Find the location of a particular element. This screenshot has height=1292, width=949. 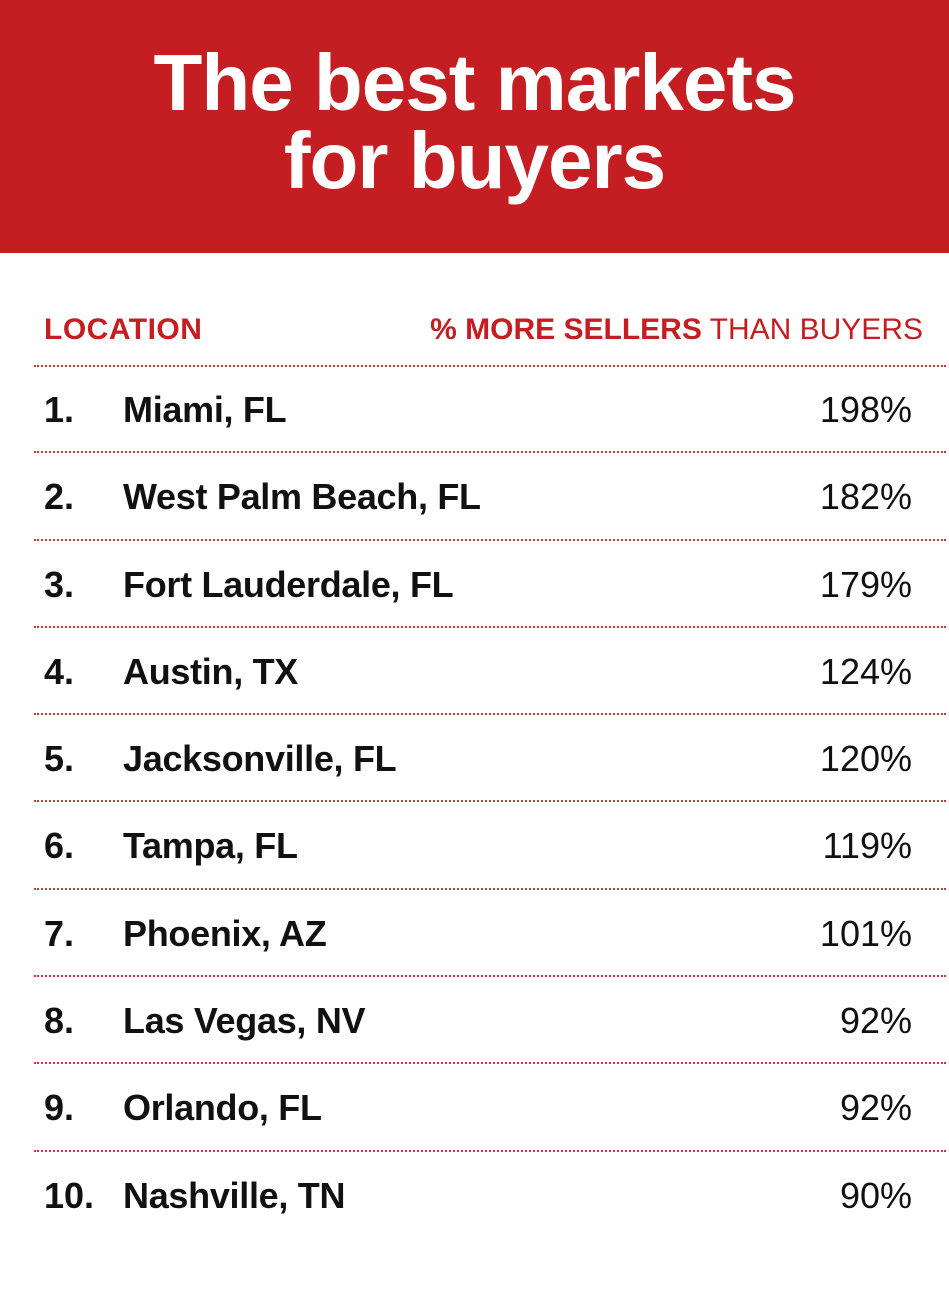

row-value: 198% is located at coordinates (865, 409).